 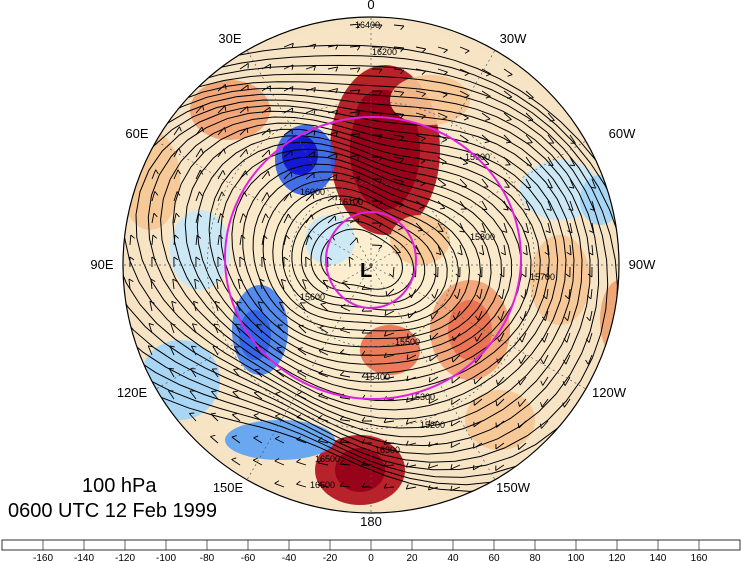 What do you see at coordinates (535, 557) in the screenshot?
I see `colorbar-tick-label: 80` at bounding box center [535, 557].